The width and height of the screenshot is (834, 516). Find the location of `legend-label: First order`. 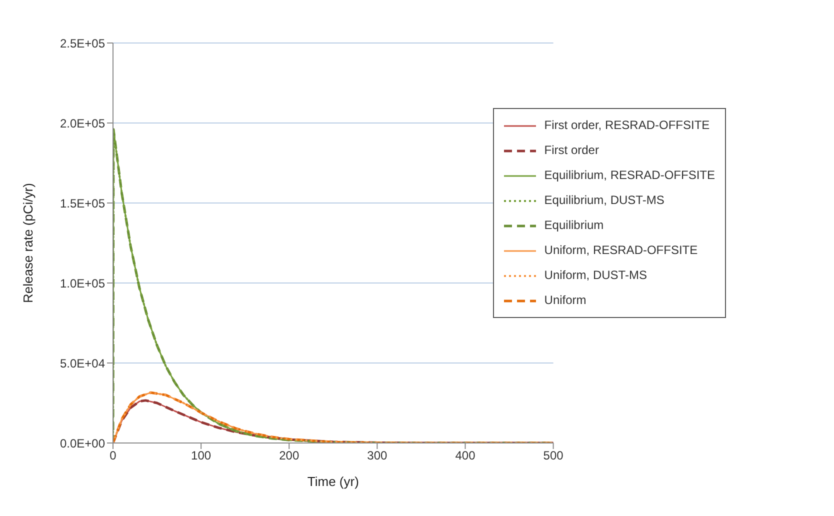

legend-label: First order is located at coordinates (571, 150).